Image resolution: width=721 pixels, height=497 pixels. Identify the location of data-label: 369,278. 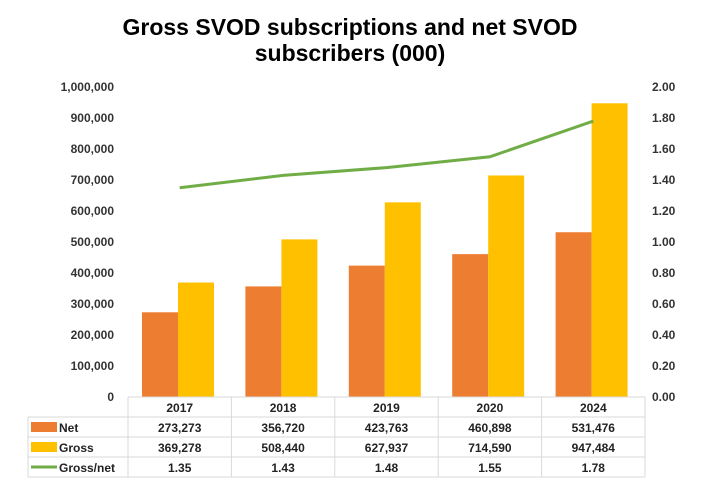
(180, 448).